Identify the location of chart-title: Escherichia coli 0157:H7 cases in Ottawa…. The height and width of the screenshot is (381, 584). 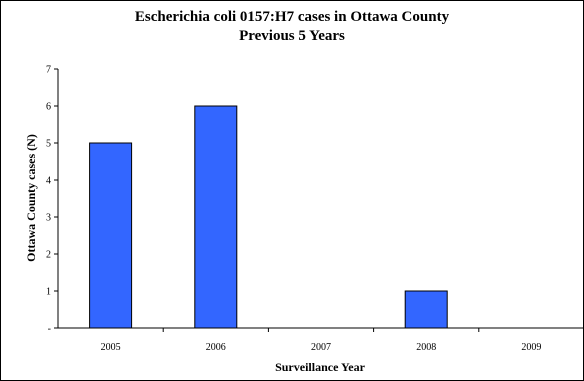
(292, 17).